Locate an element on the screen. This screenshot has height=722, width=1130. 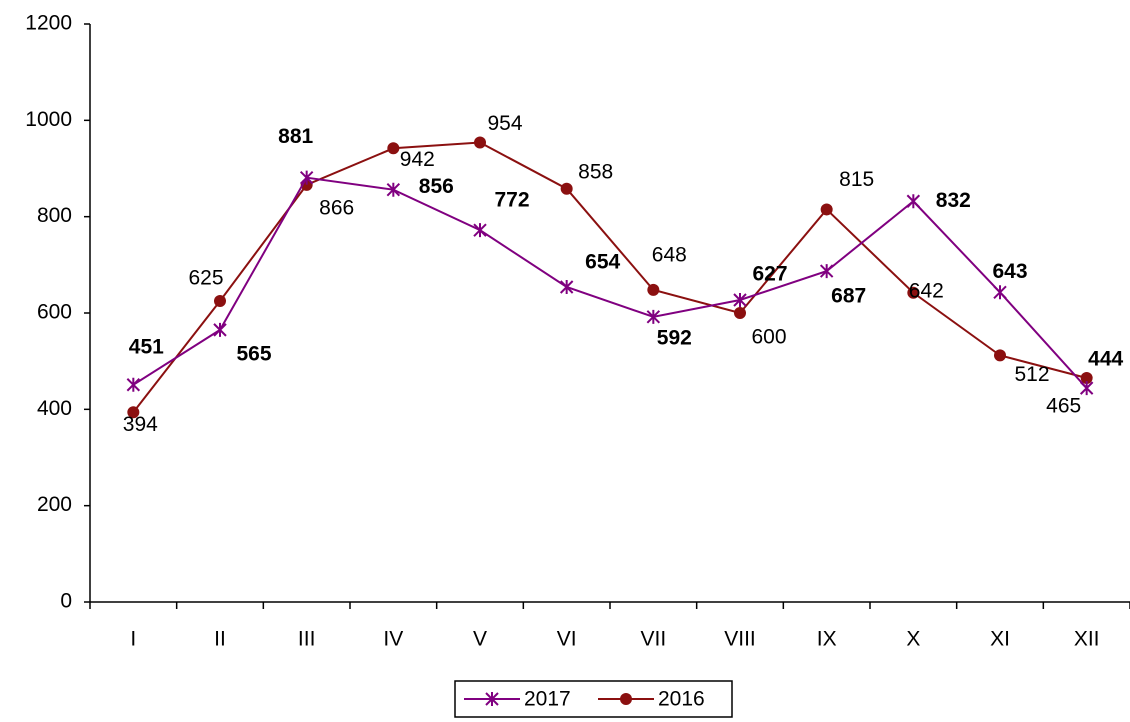
data-label: 942 is located at coordinates (417, 159).